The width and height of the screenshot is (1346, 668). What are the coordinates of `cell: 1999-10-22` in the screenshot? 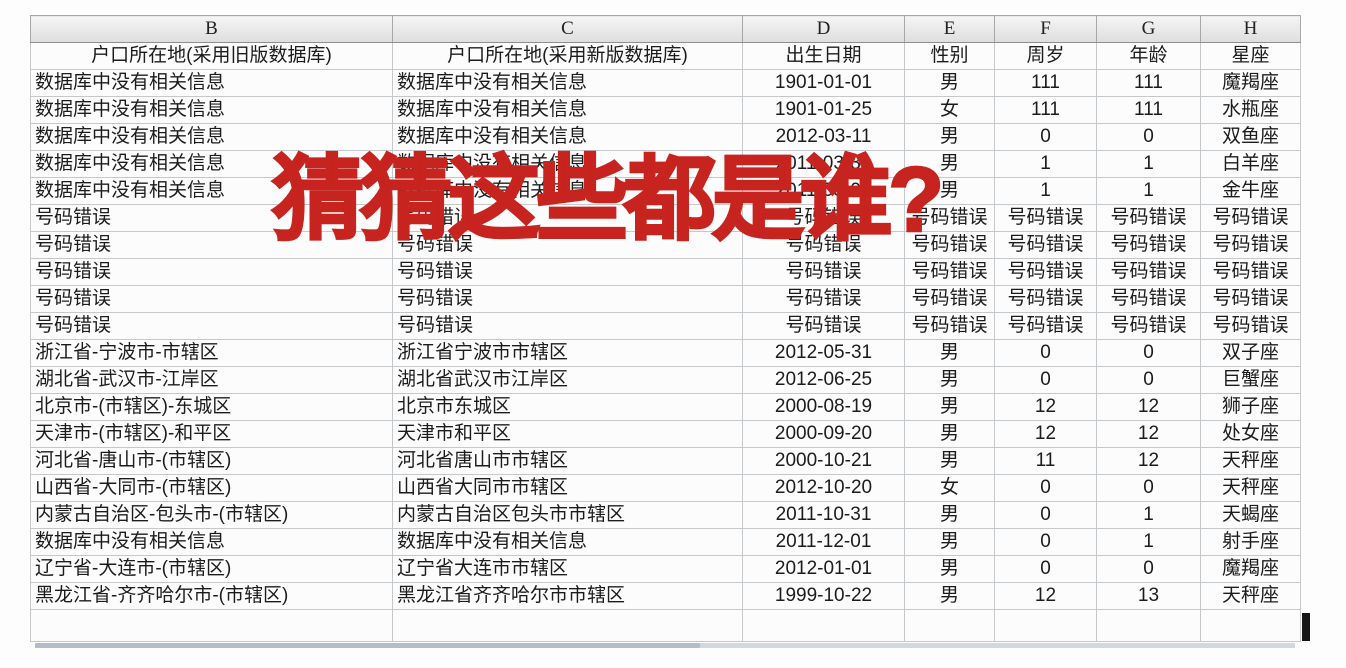 It's located at (823, 596).